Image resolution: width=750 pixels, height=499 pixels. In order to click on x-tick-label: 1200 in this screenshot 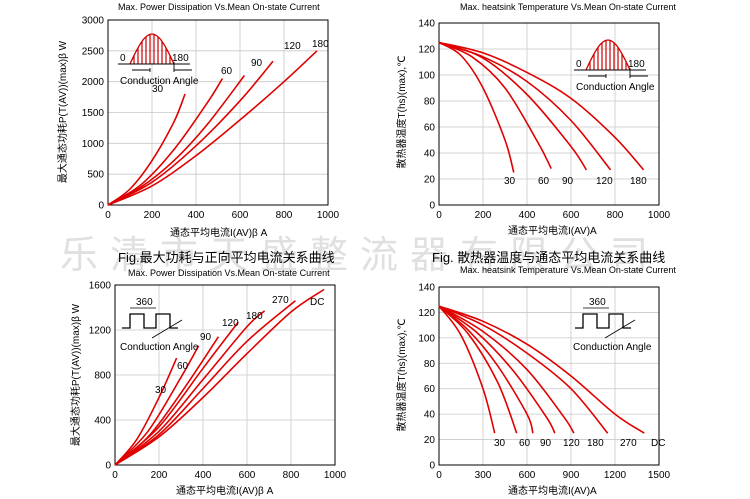, I will do `click(615, 475)`.